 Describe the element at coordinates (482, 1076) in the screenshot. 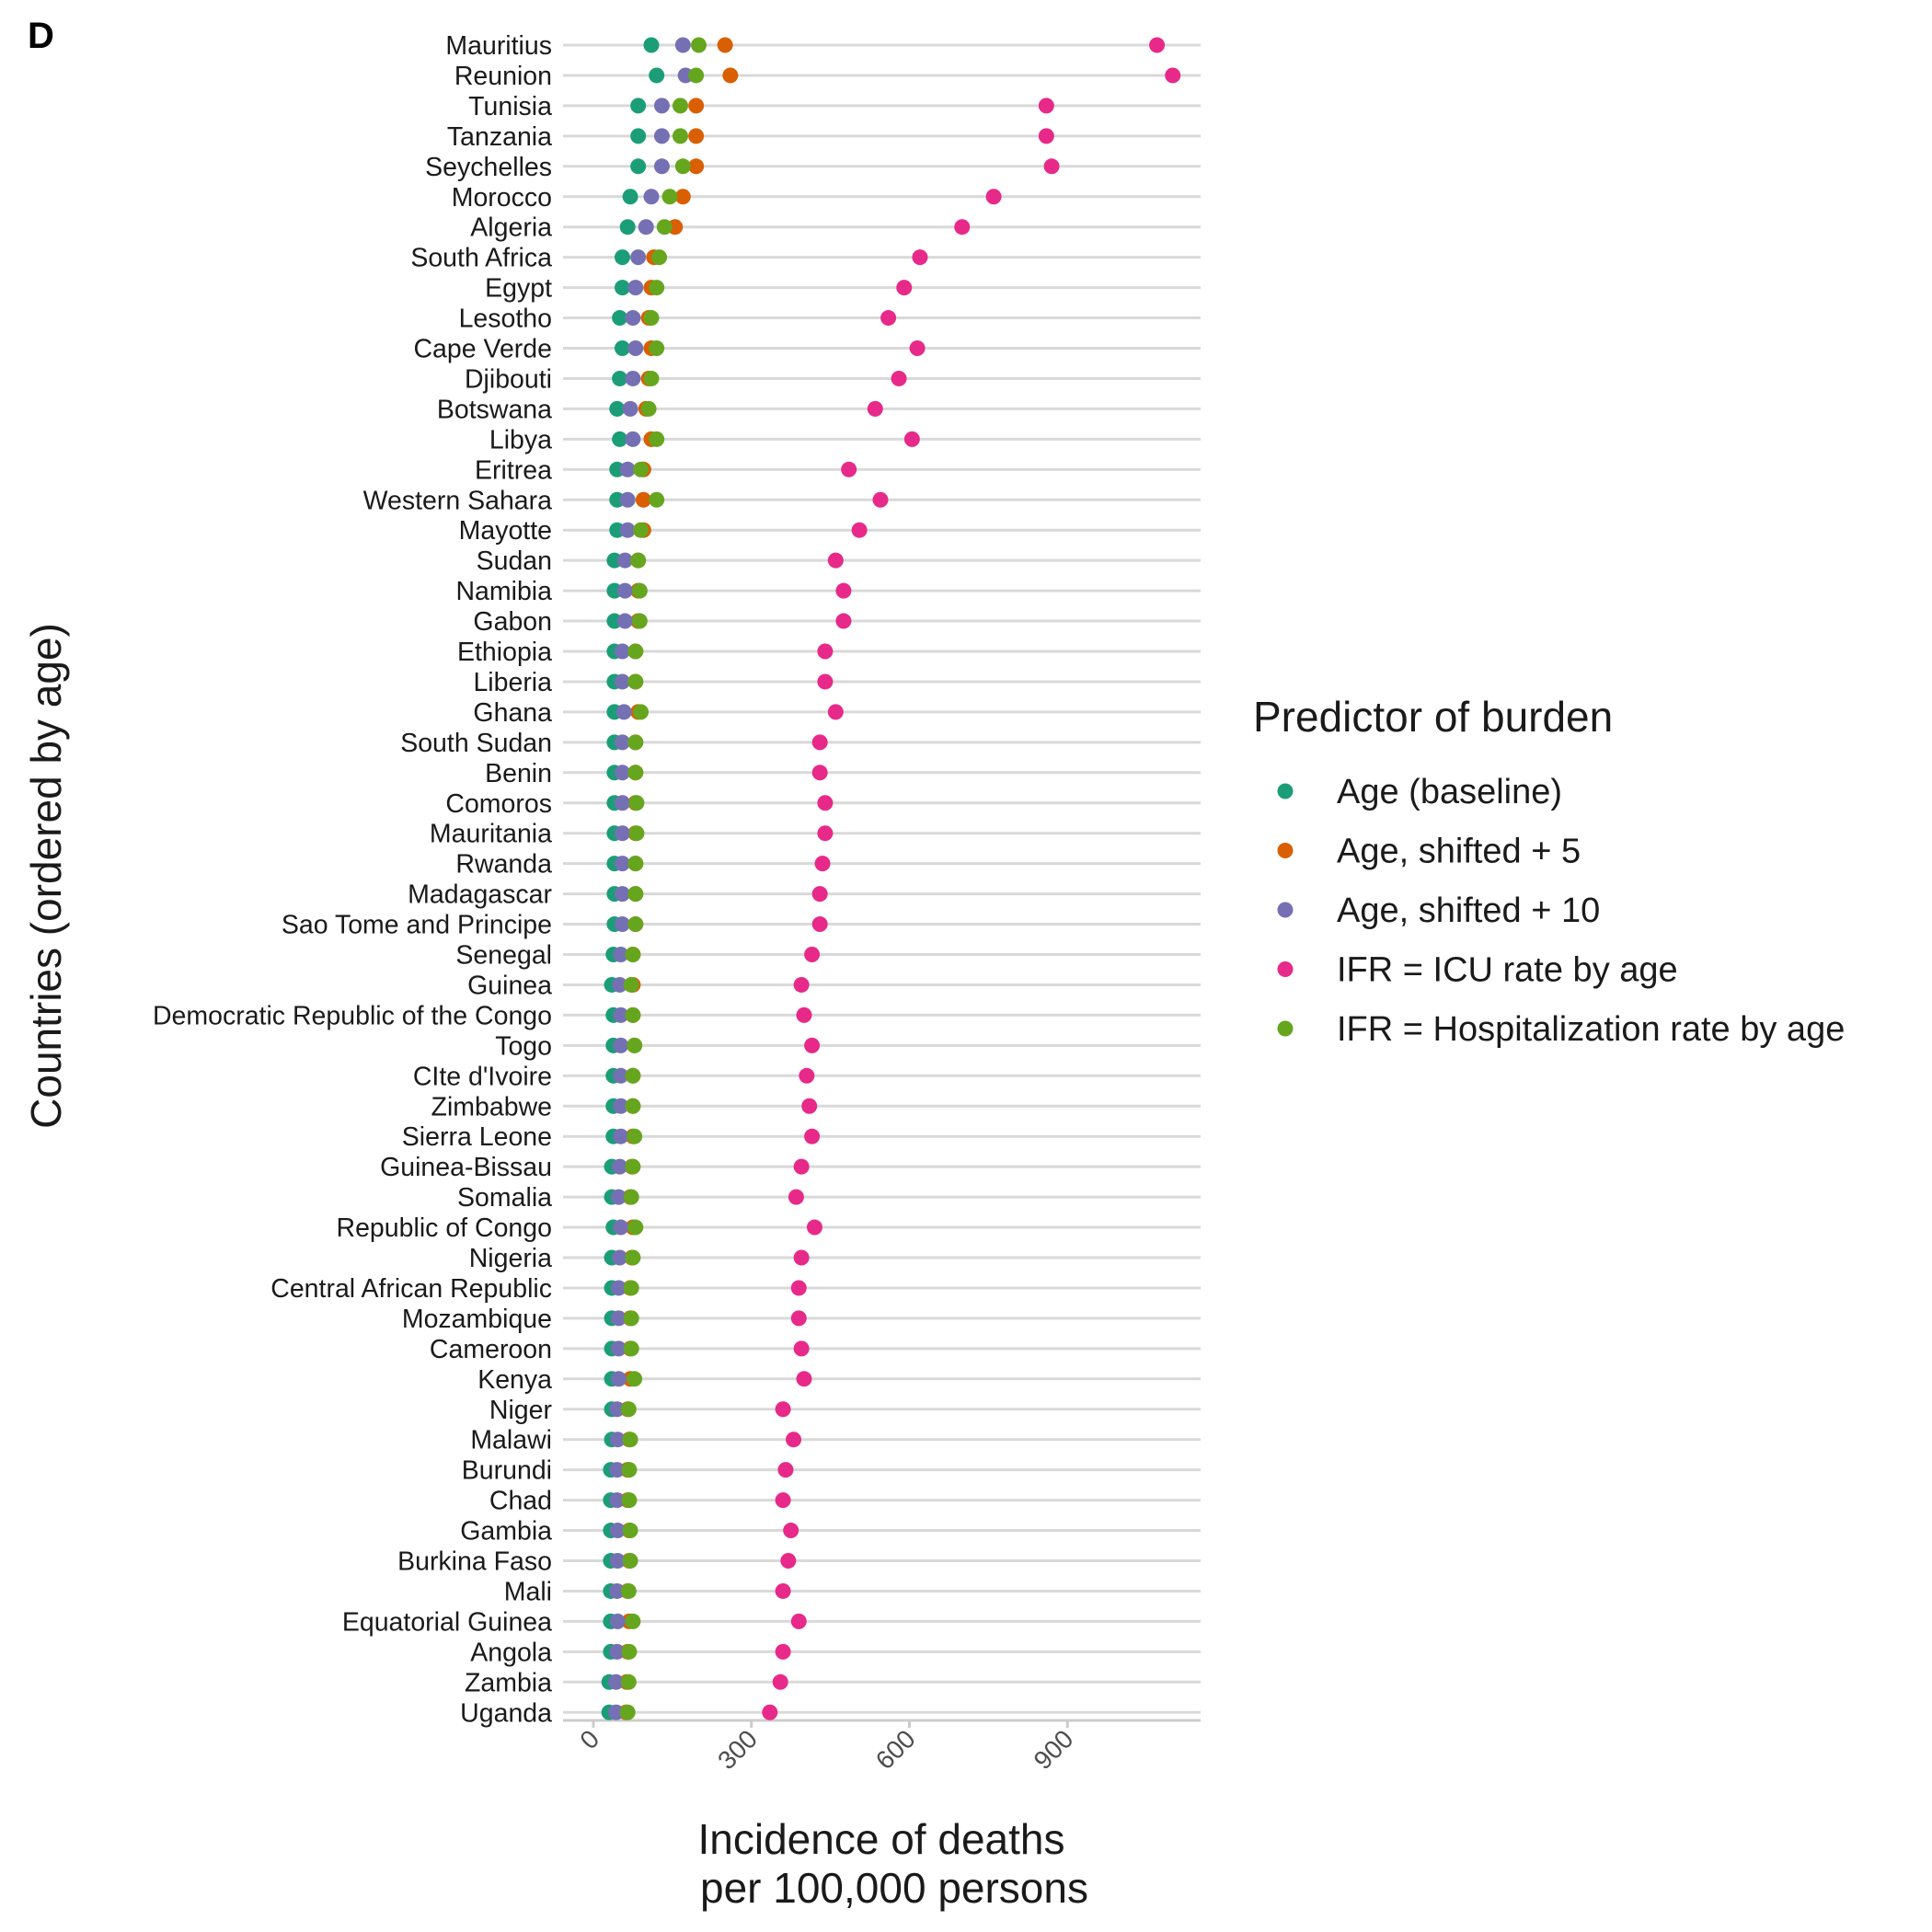

I see `y-tick-label: CIte d'Ivoire` at that location.